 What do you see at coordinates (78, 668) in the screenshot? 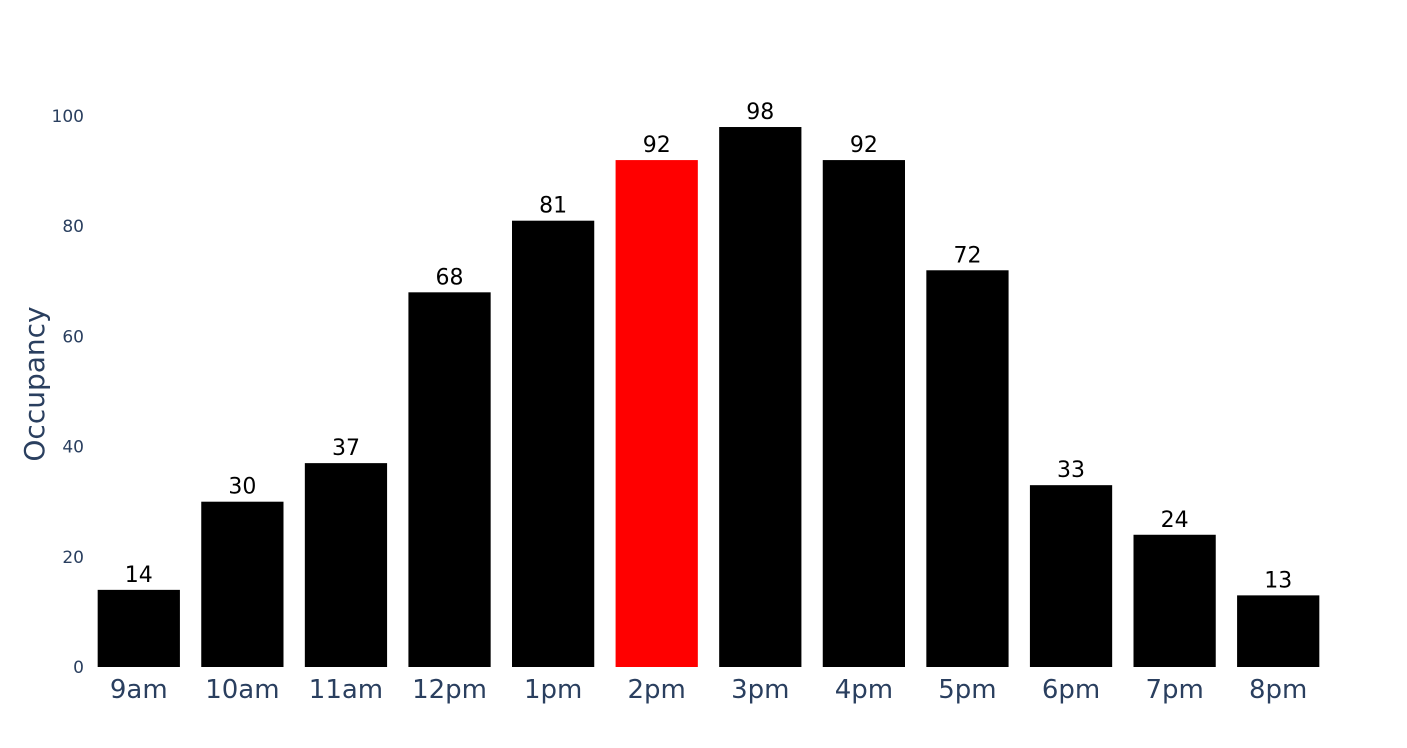
I see `y-tick-label: 0` at bounding box center [78, 668].